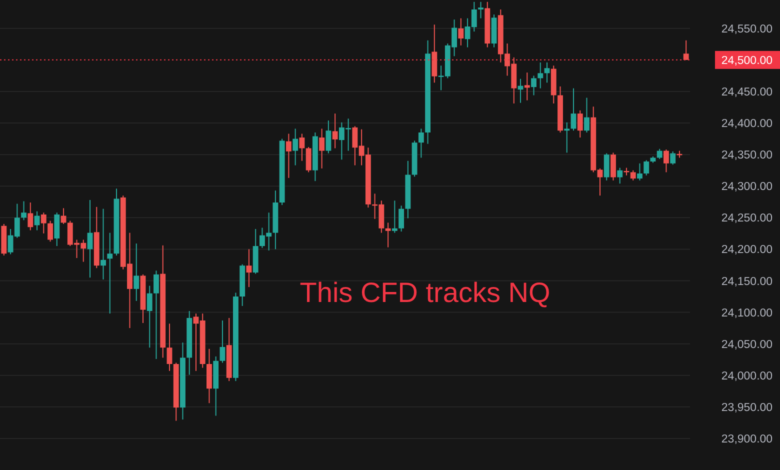  What do you see at coordinates (747, 344) in the screenshot?
I see `y-tick-label: 24,050.00` at bounding box center [747, 344].